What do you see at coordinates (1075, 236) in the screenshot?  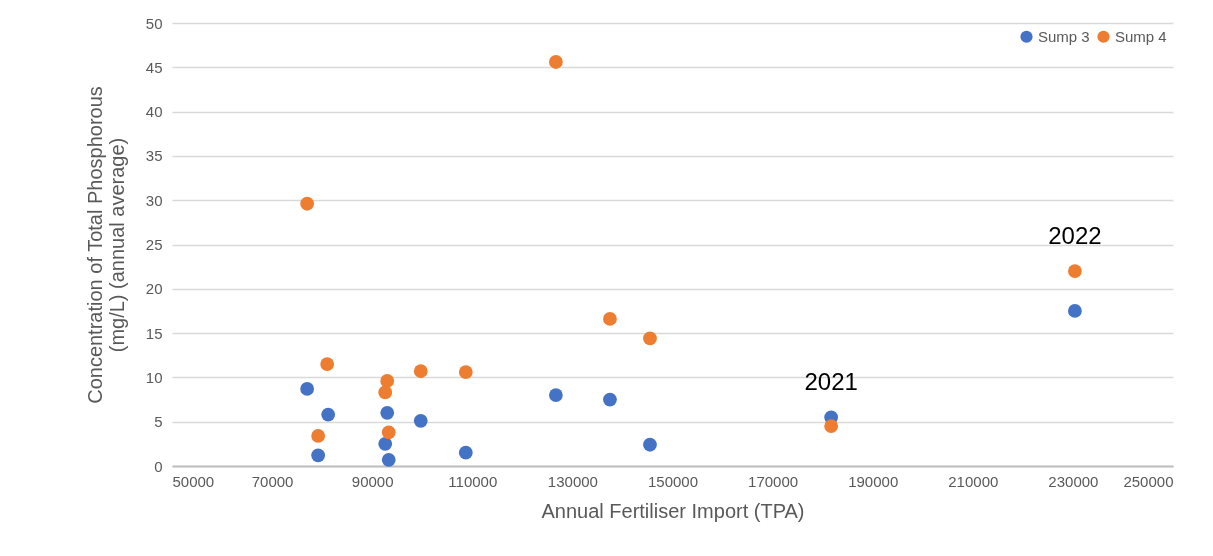 I see `annotation: 2022` at bounding box center [1075, 236].